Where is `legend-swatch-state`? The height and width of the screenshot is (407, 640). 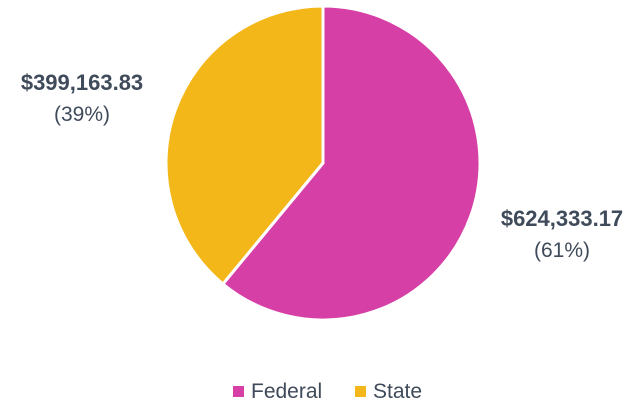
legend-swatch-state is located at coordinates (360, 391).